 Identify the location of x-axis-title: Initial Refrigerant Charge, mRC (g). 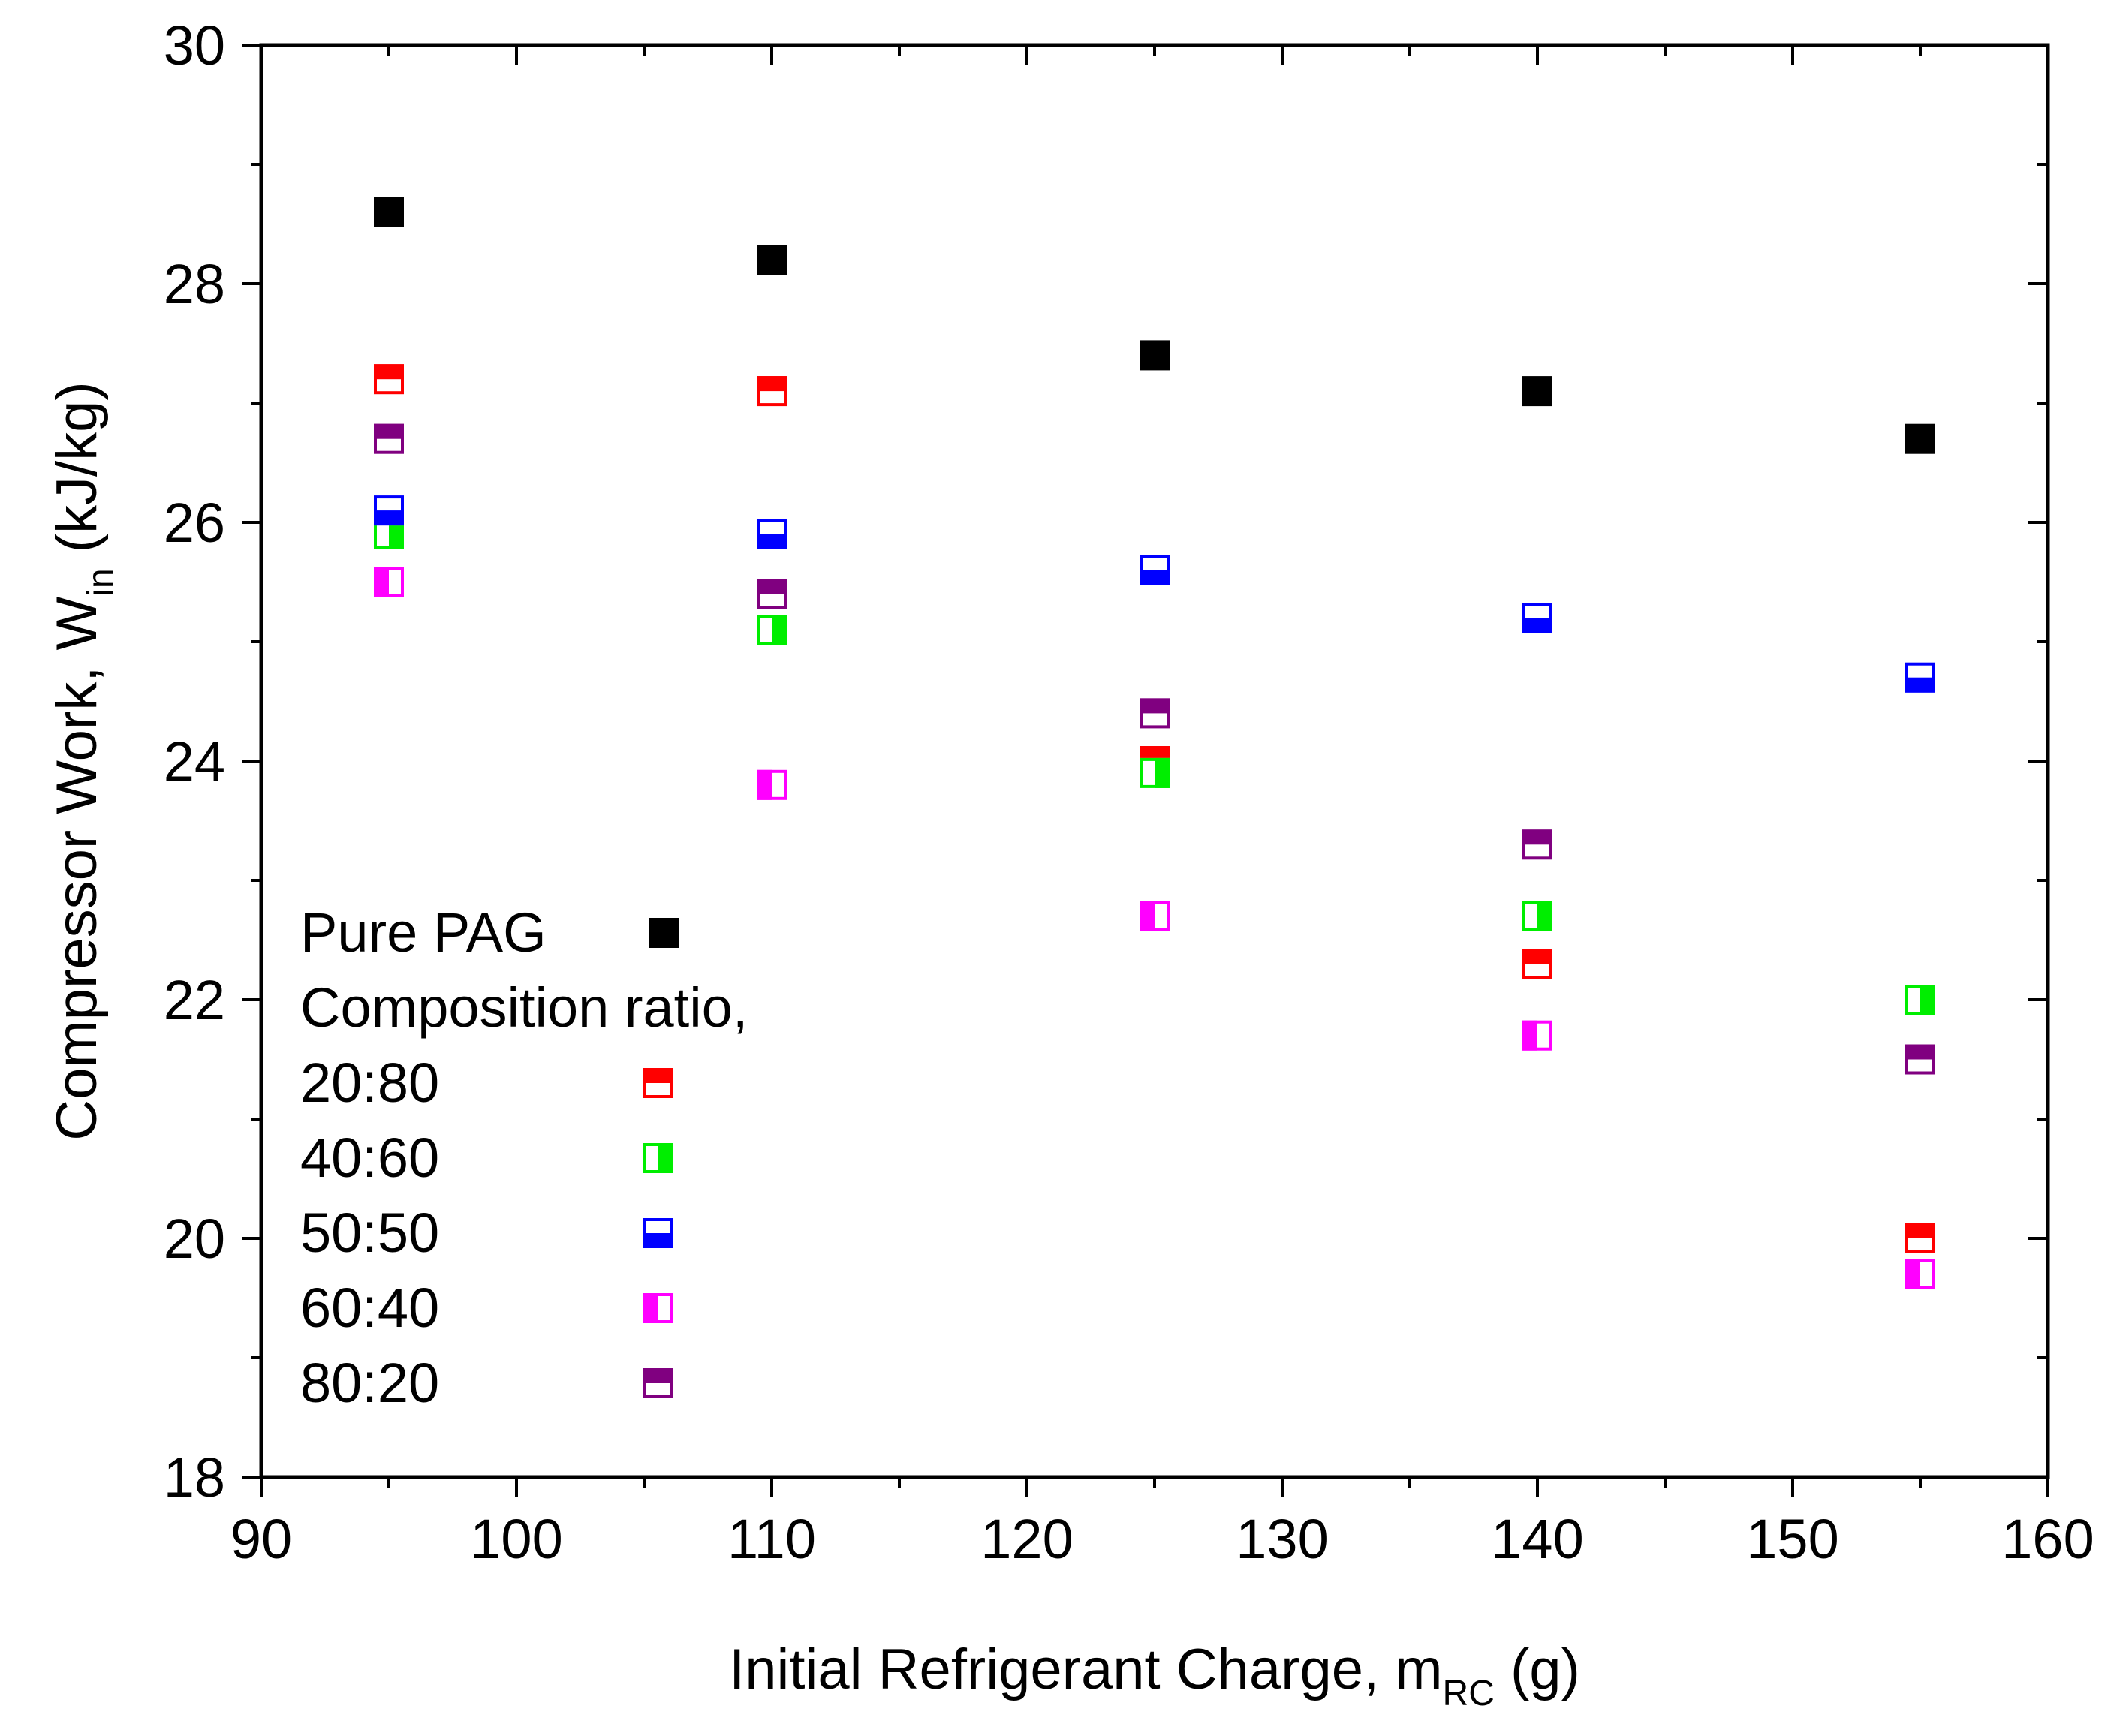
(1154, 1676).